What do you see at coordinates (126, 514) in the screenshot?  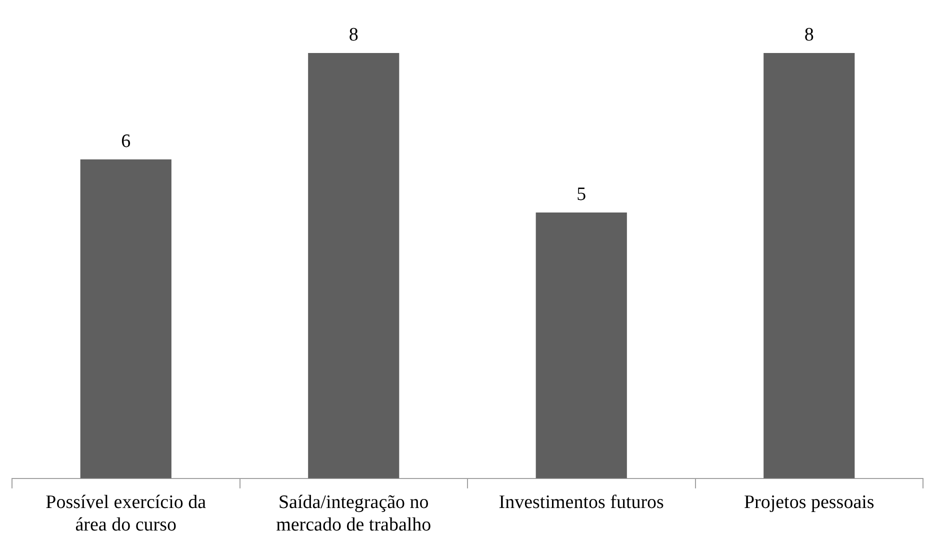 I see `x-tick-label: Possível exercício da área do curso` at bounding box center [126, 514].